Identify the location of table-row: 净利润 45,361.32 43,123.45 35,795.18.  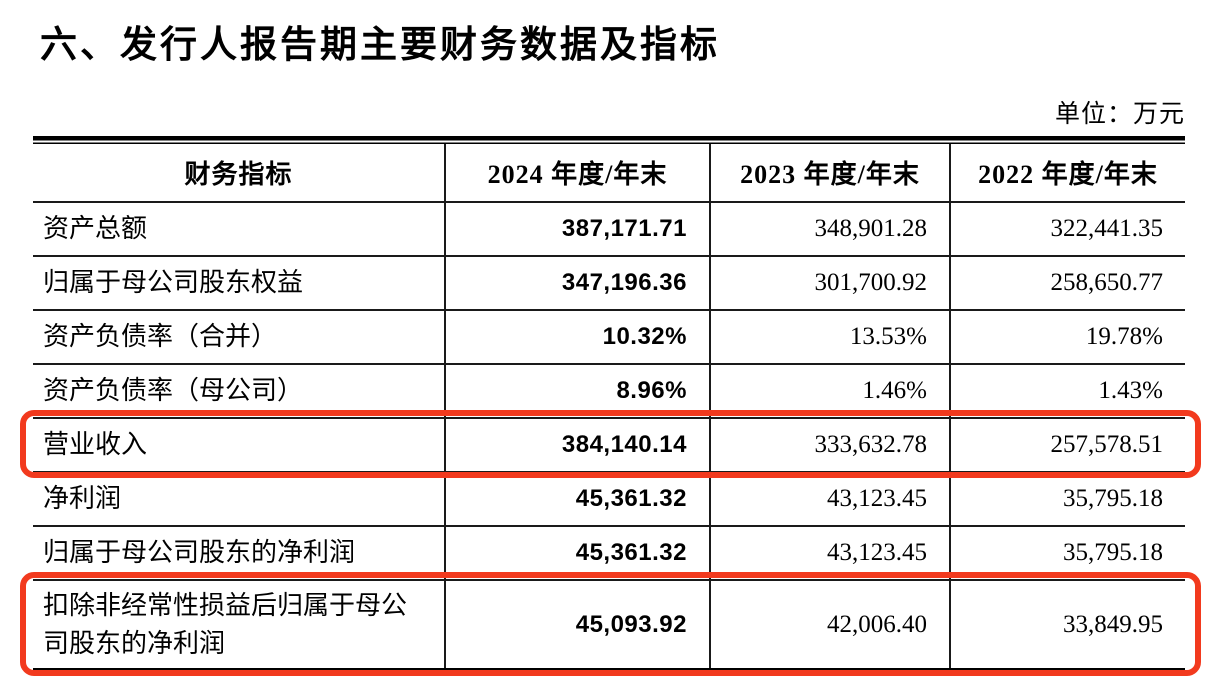
(609, 499).